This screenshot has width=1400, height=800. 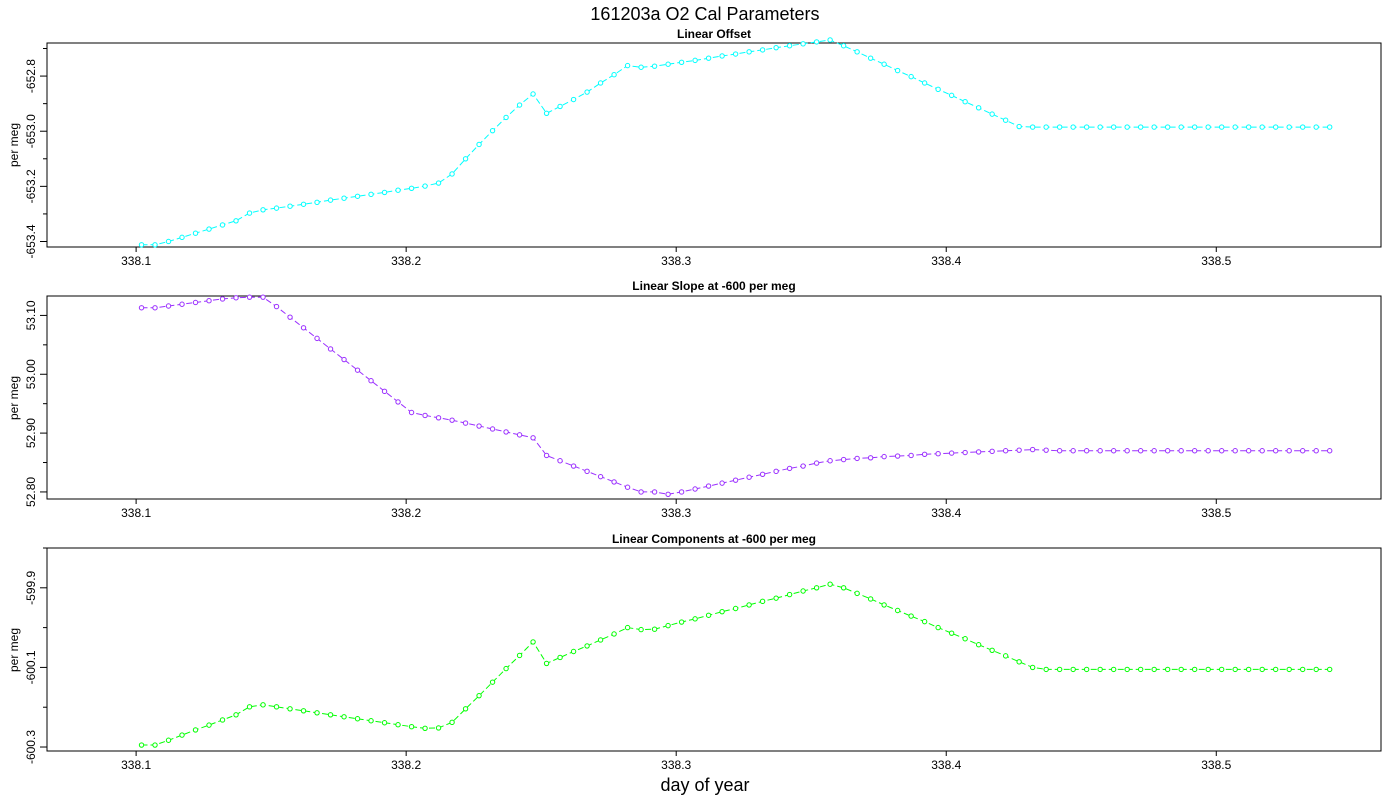 What do you see at coordinates (31, 747) in the screenshot?
I see `components-y-tick-label: -600.3` at bounding box center [31, 747].